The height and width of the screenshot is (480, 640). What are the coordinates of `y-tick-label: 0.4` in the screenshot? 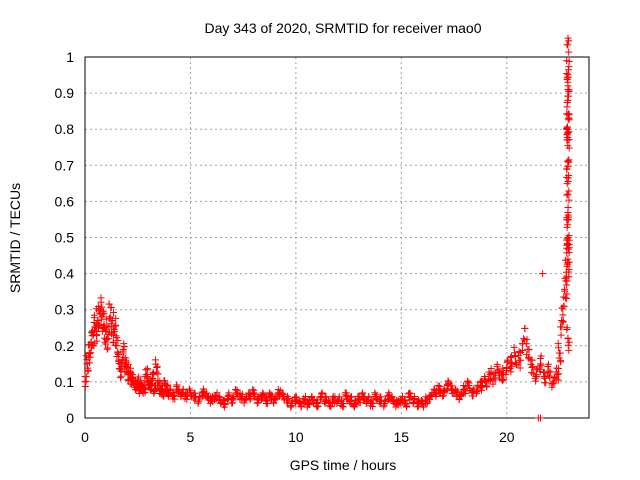 It's located at (65, 274).